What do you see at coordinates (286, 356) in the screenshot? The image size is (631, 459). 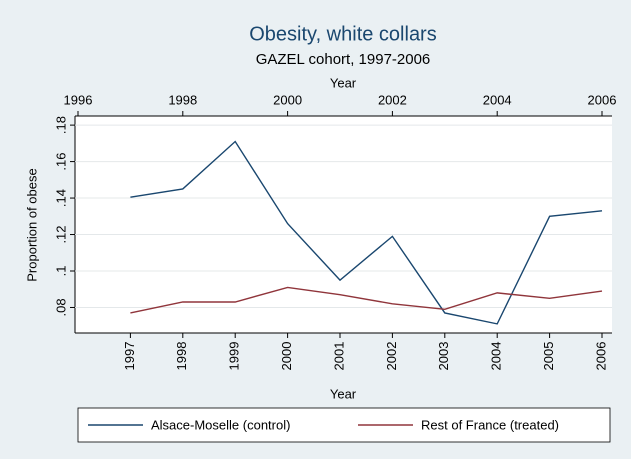 I see `x-tick-label: 2000` at bounding box center [286, 356].